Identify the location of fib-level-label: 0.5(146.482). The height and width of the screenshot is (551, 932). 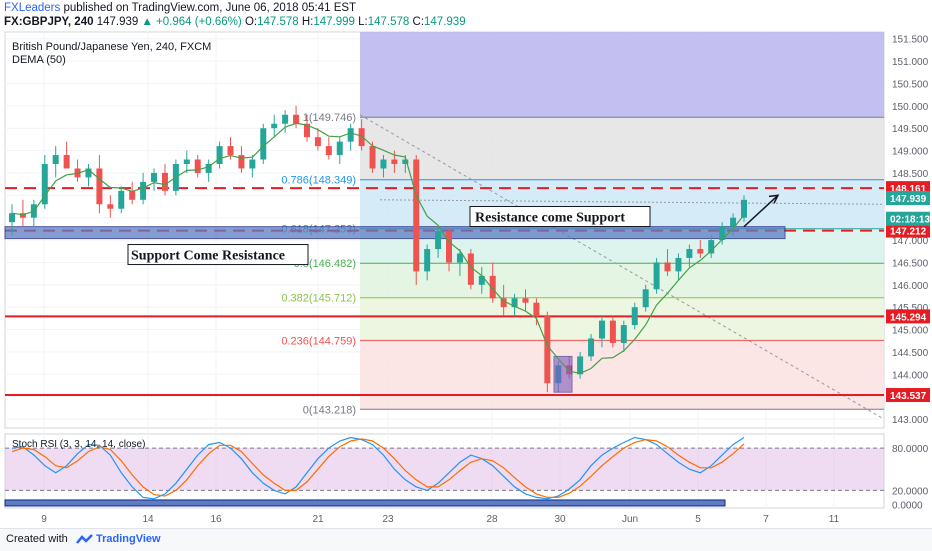
(325, 264).